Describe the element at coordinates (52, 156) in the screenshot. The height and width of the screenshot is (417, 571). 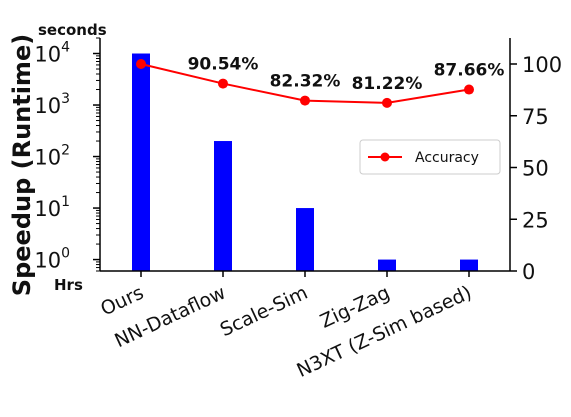
I see `left-tick-label-2: 10²` at that location.